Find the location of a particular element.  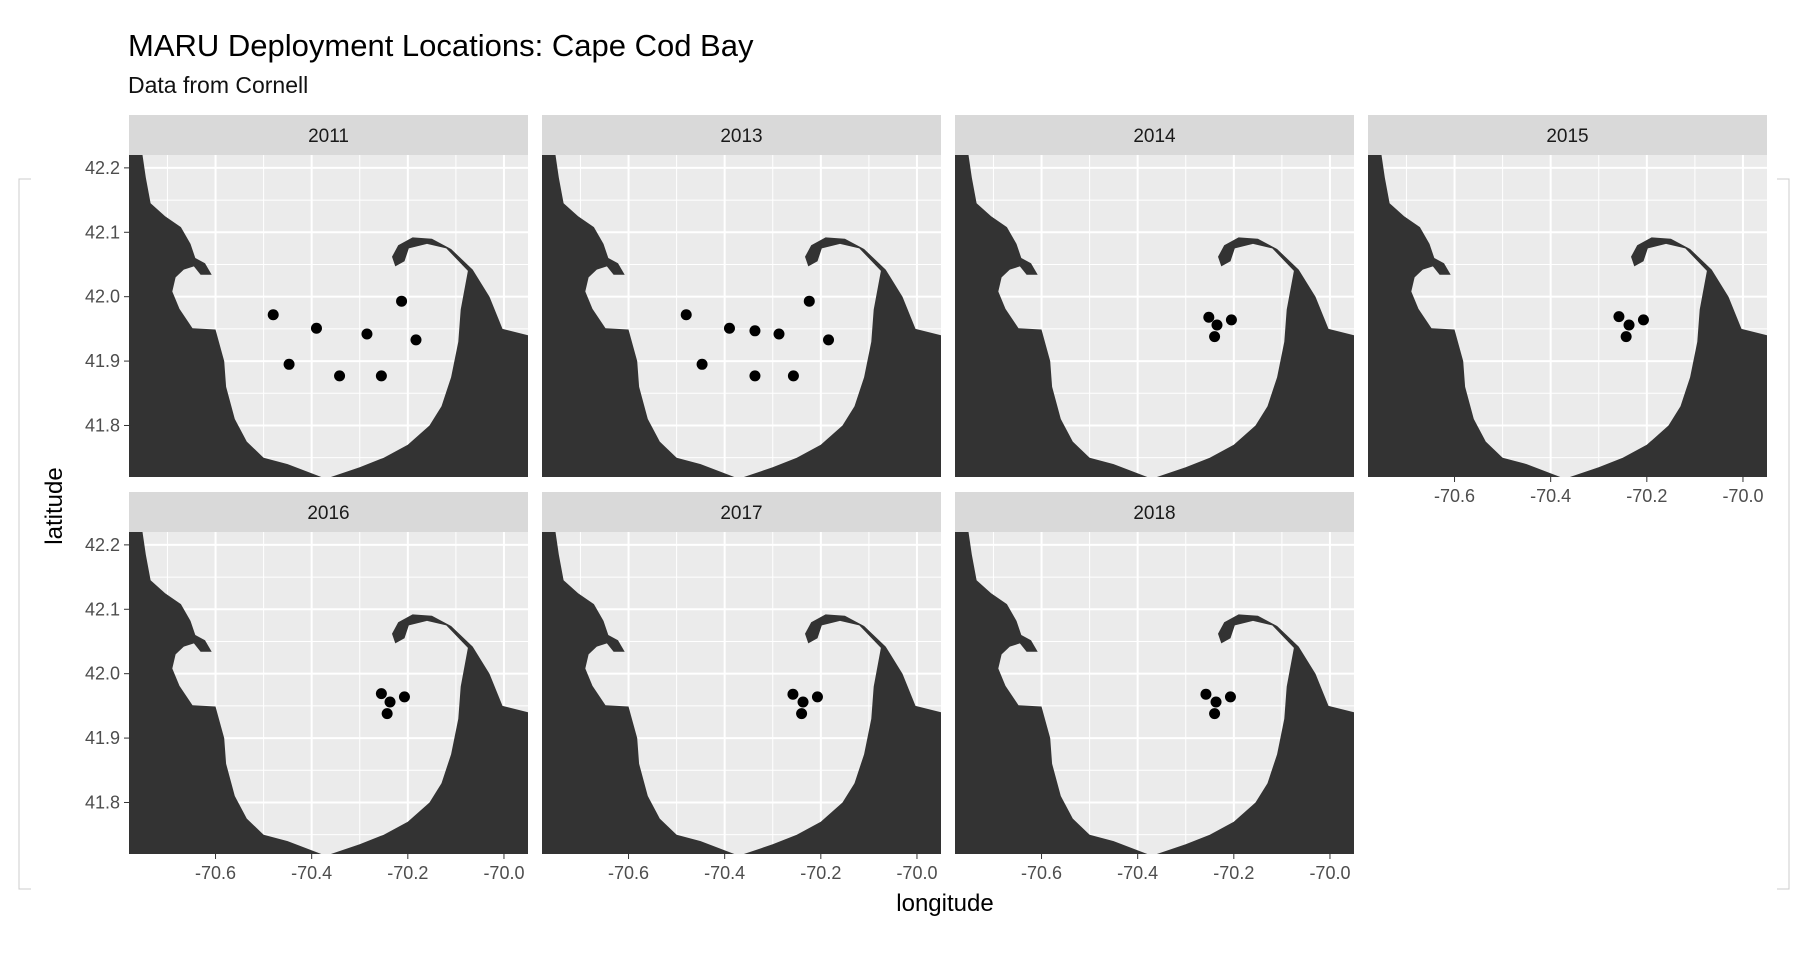

facet-strip-label: 2017 is located at coordinates (741, 513).